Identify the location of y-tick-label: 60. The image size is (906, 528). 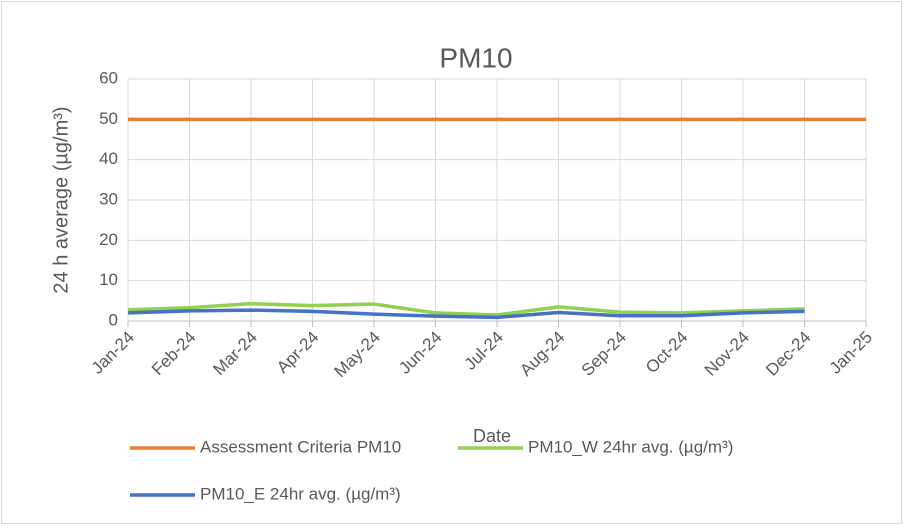
(108, 77).